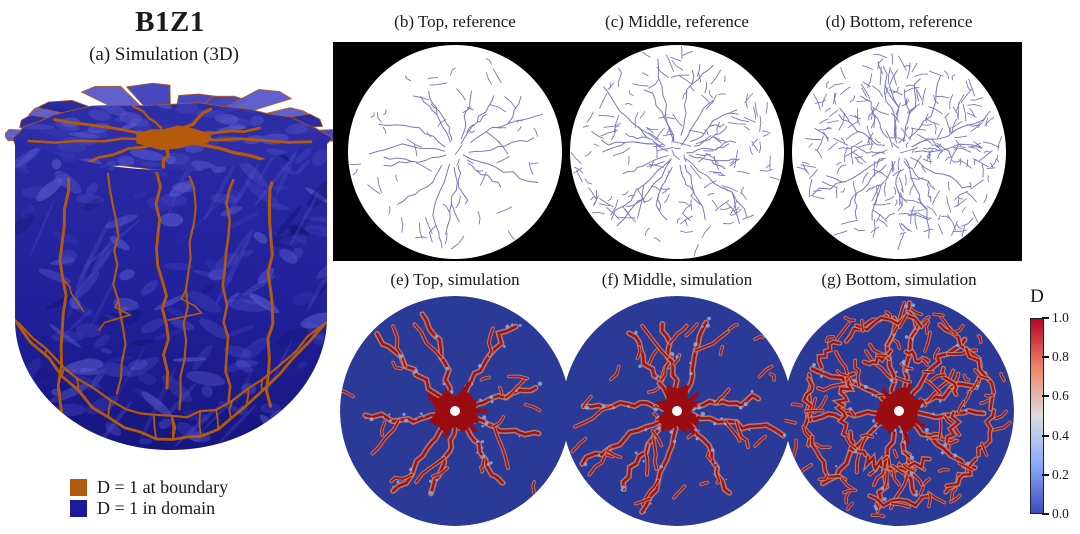 This screenshot has height=534, width=1080. Describe the element at coordinates (1055, 357) in the screenshot. I see `colorbar-tick: 0.8` at that location.